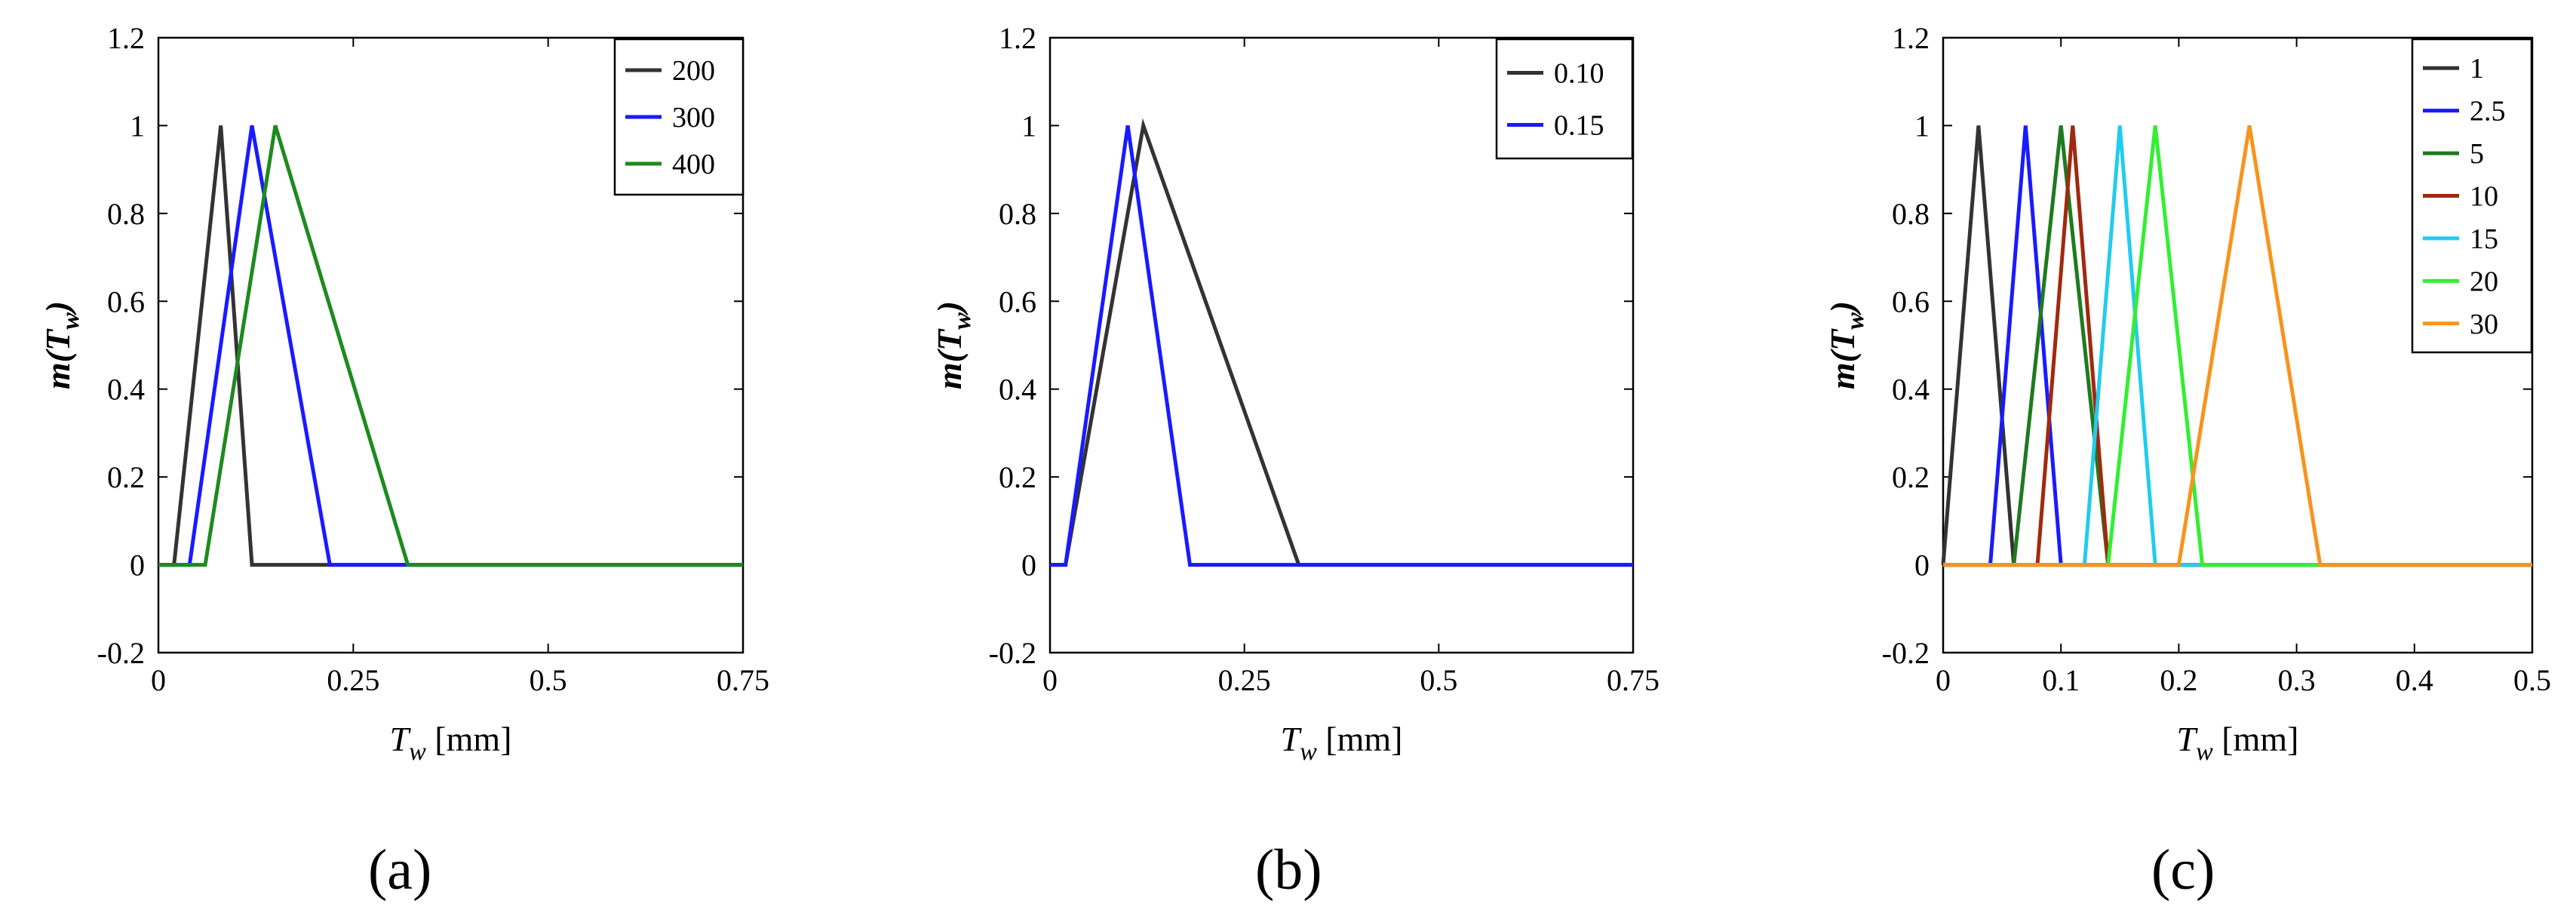 The height and width of the screenshot is (922, 2576). What do you see at coordinates (693, 71) in the screenshot?
I see `legend-label: 200` at bounding box center [693, 71].